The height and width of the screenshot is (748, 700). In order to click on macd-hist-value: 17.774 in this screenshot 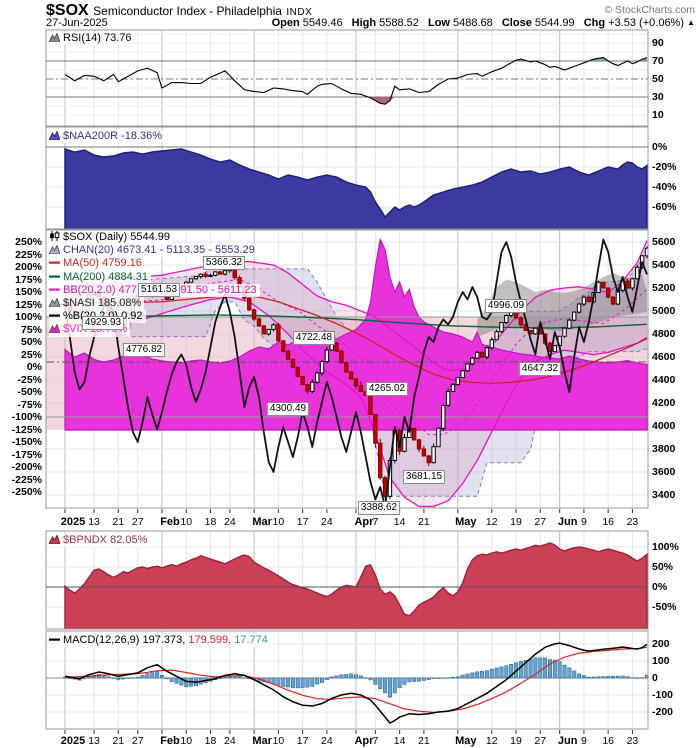, I will do `click(249, 640)`.